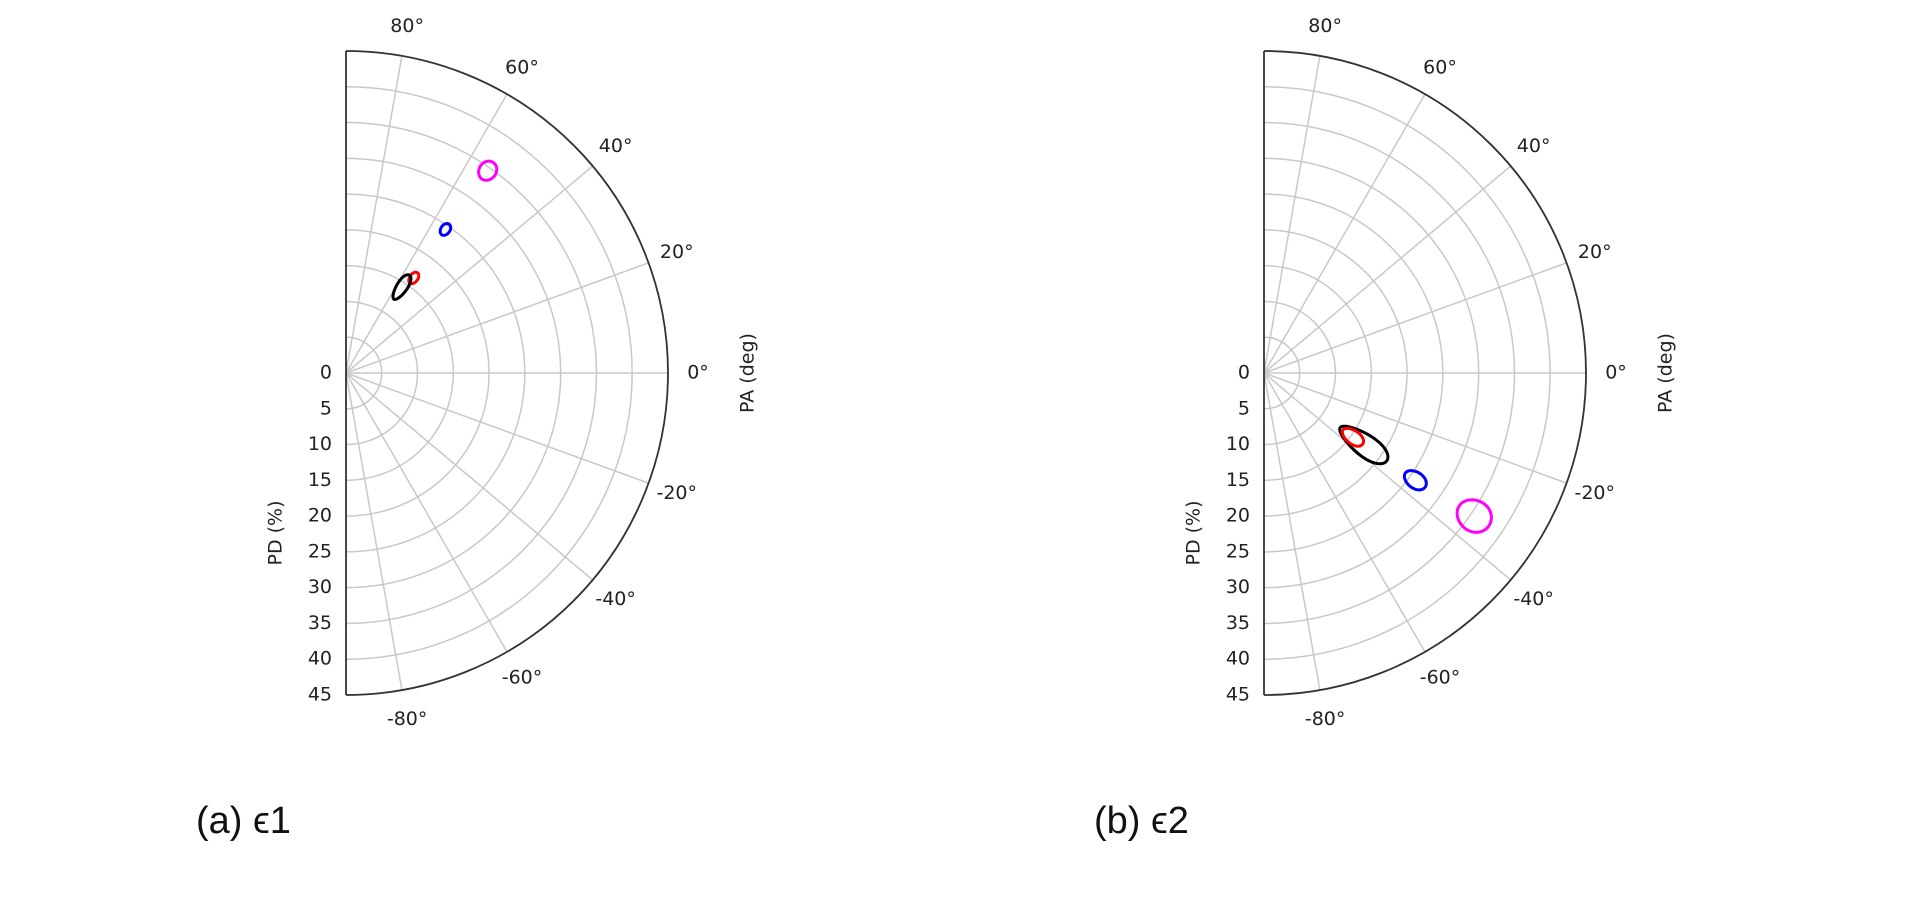 The height and width of the screenshot is (908, 1916). Describe the element at coordinates (243, 821) in the screenshot. I see `caption: (a) ϵ1` at that location.